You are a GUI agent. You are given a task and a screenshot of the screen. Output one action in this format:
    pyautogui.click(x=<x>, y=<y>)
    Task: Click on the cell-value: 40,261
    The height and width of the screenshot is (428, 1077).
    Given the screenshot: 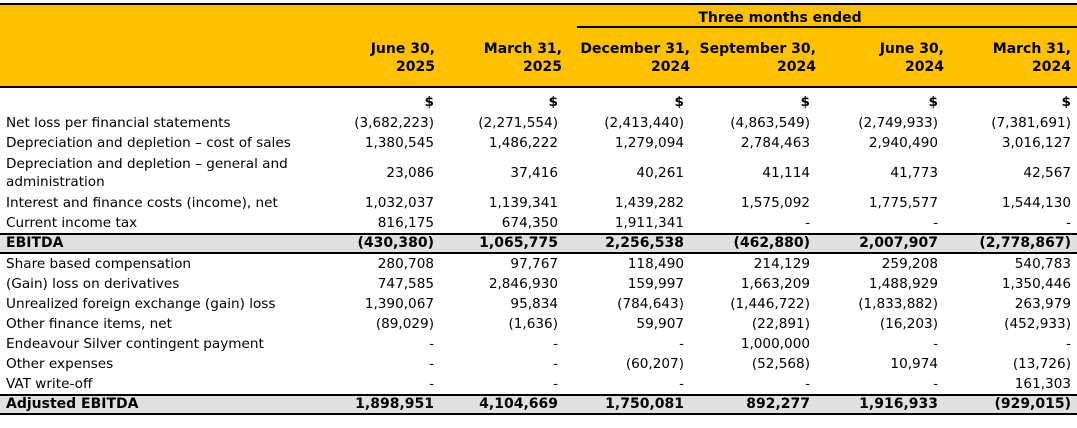 What is the action you would take?
    pyautogui.click(x=660, y=172)
    